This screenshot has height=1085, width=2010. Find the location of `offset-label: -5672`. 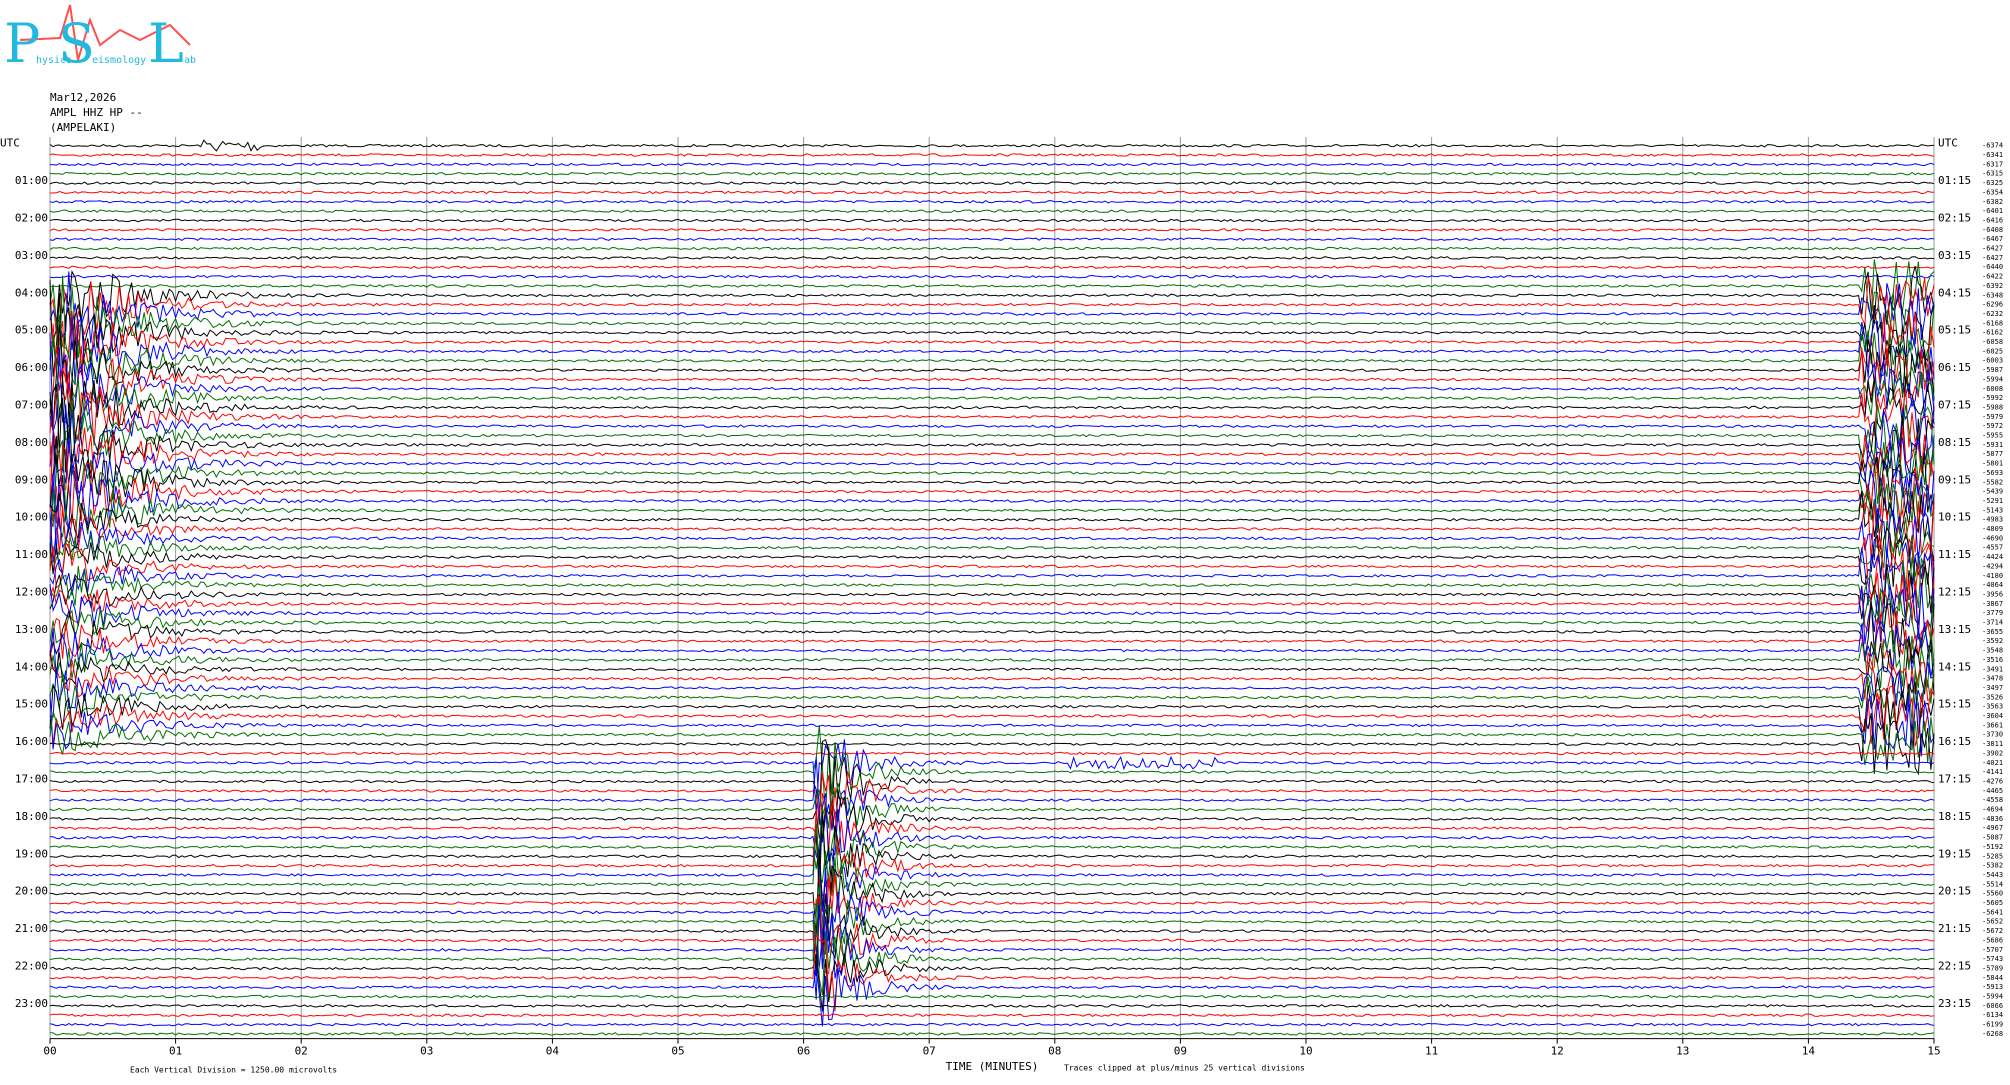

offset-label: -5672 is located at coordinates (1992, 931).